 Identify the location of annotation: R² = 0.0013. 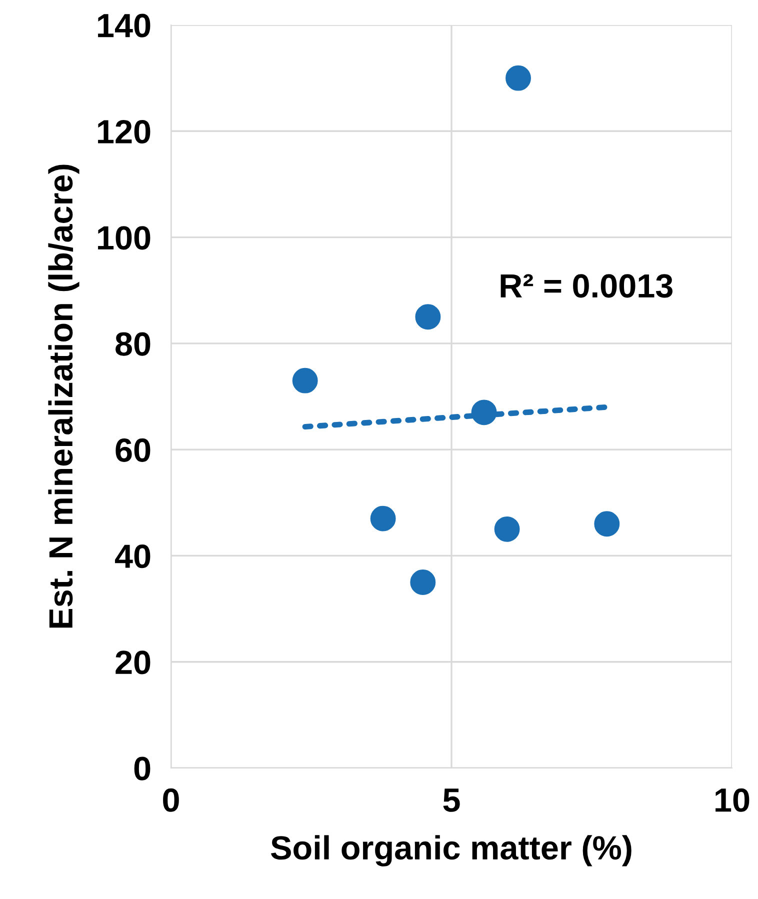
(586, 286).